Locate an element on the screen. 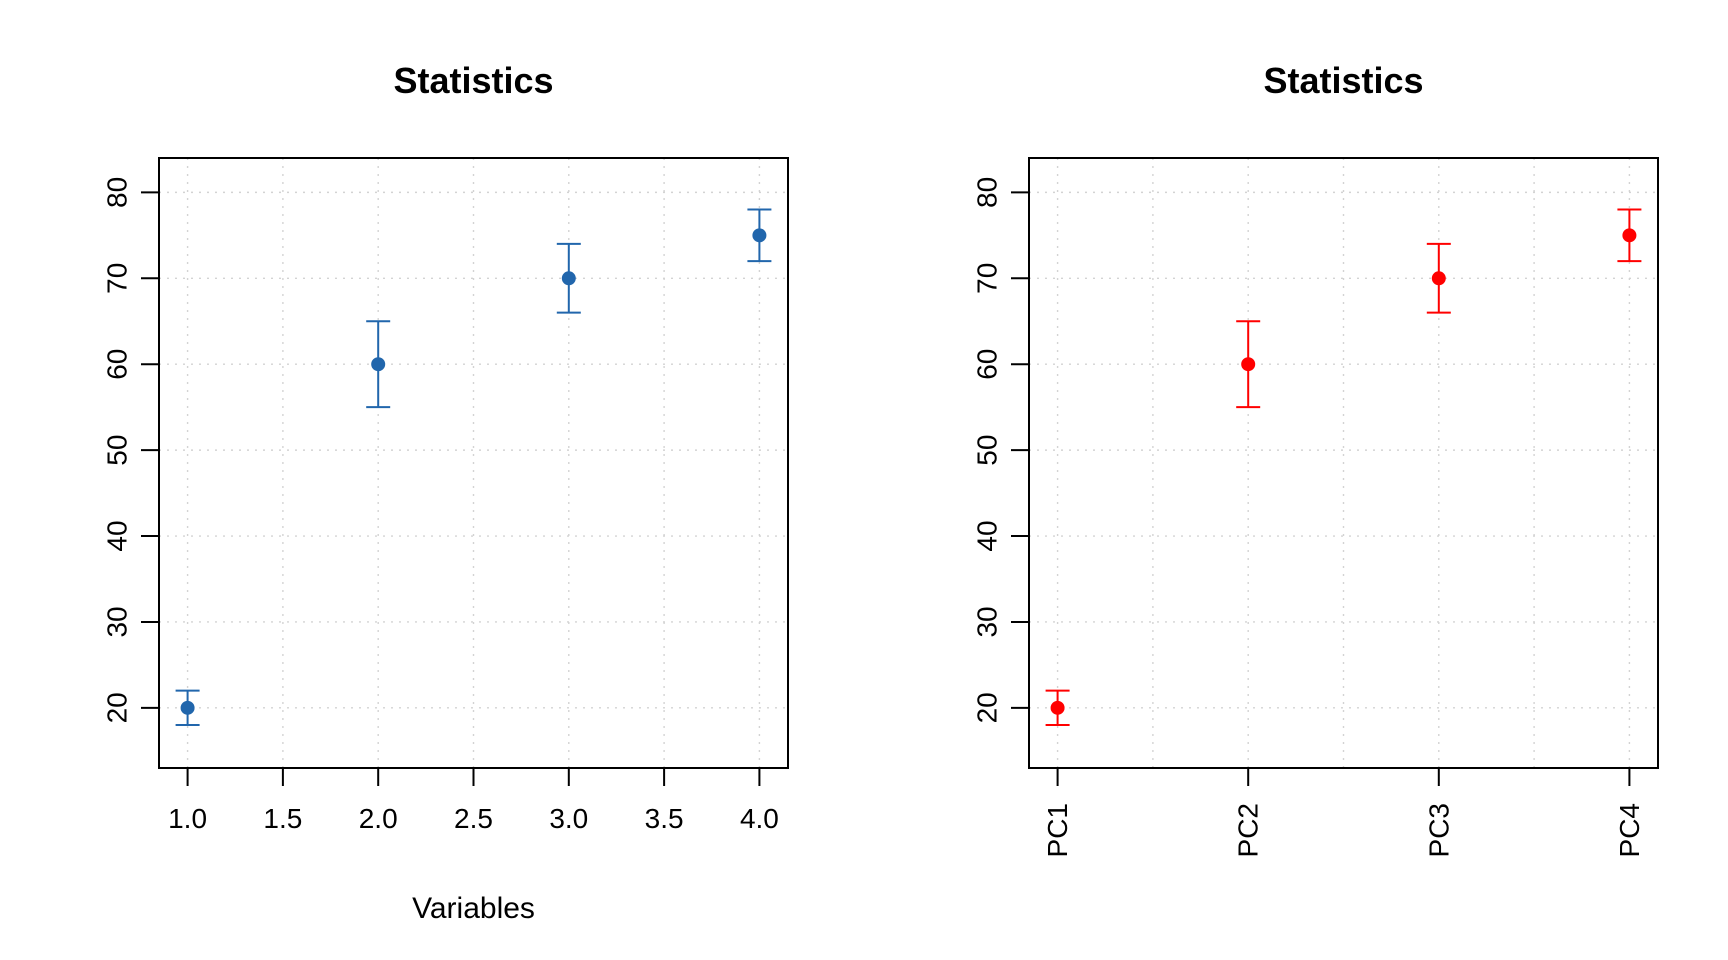  x-tick-label: PC1 is located at coordinates (1057, 830).